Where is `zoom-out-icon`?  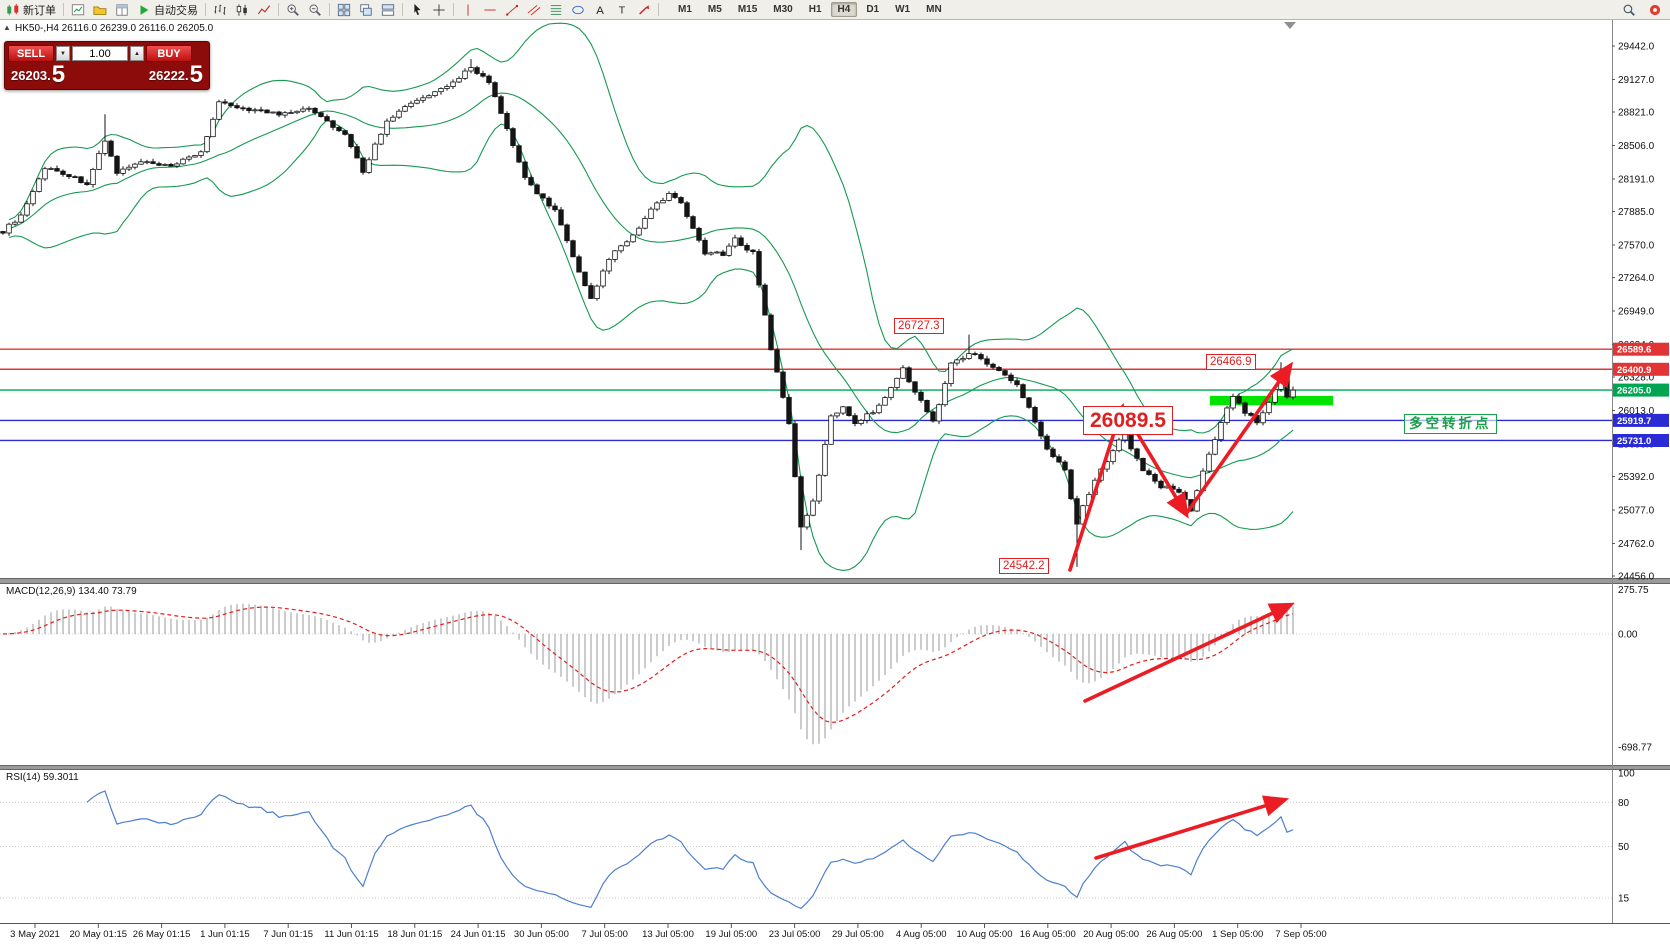 zoom-out-icon is located at coordinates (315, 10).